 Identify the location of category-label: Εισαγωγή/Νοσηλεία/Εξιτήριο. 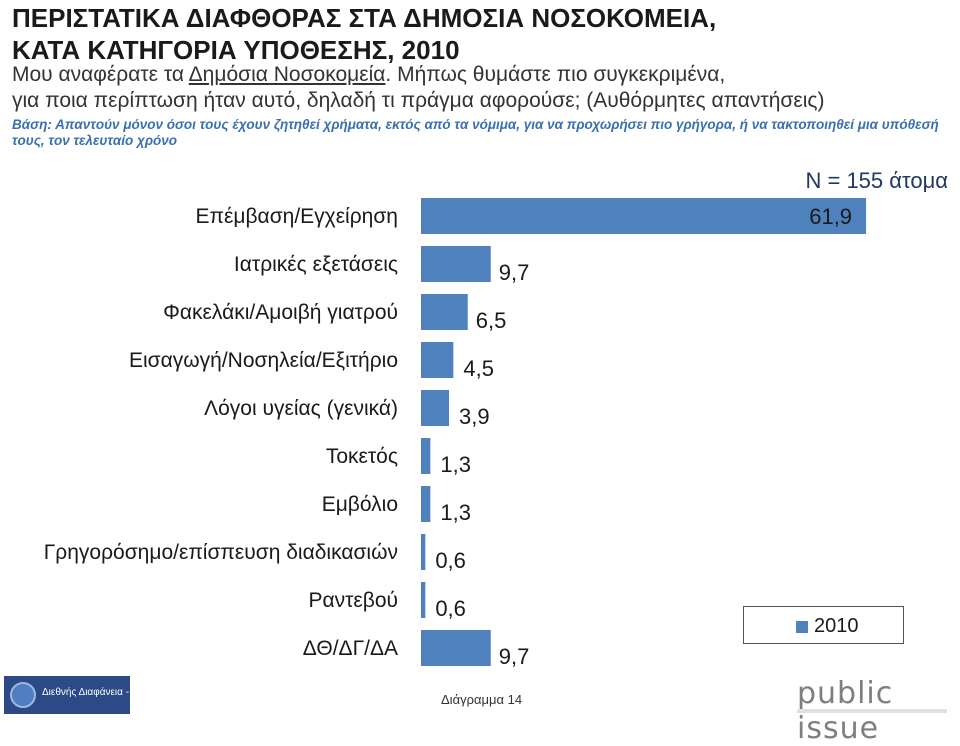
(263, 360).